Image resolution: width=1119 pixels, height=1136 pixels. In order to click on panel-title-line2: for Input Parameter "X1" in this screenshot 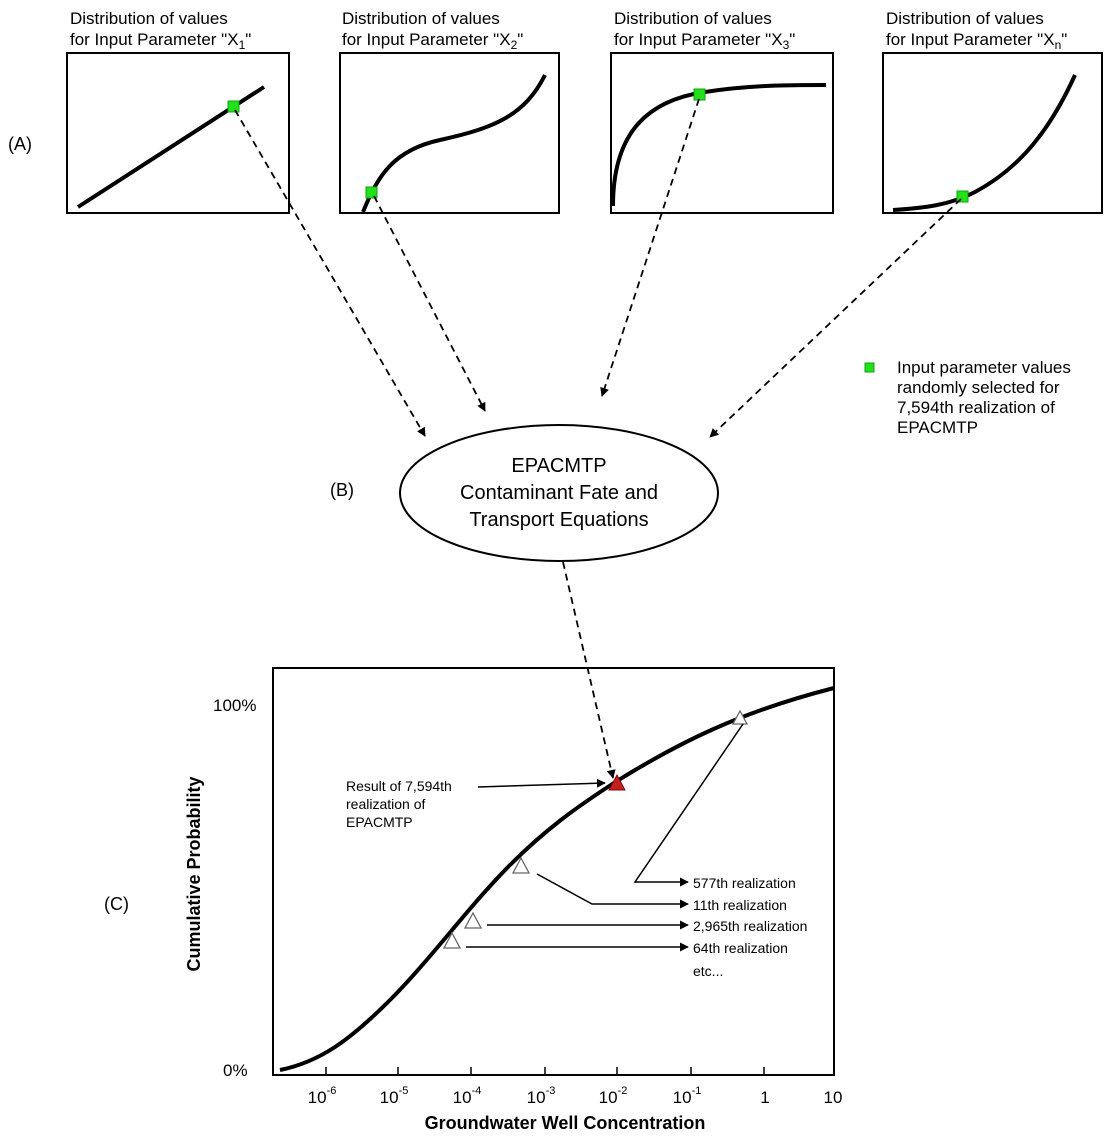, I will do `click(160, 41)`.